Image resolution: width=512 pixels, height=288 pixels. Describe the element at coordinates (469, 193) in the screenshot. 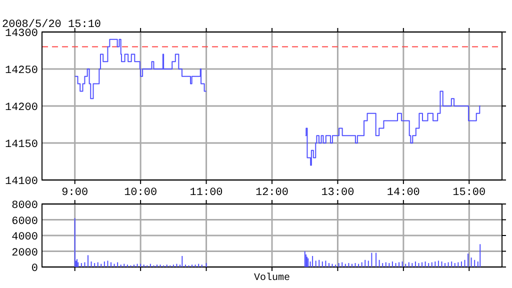

I see `x-tick-label: 15:00` at that location.